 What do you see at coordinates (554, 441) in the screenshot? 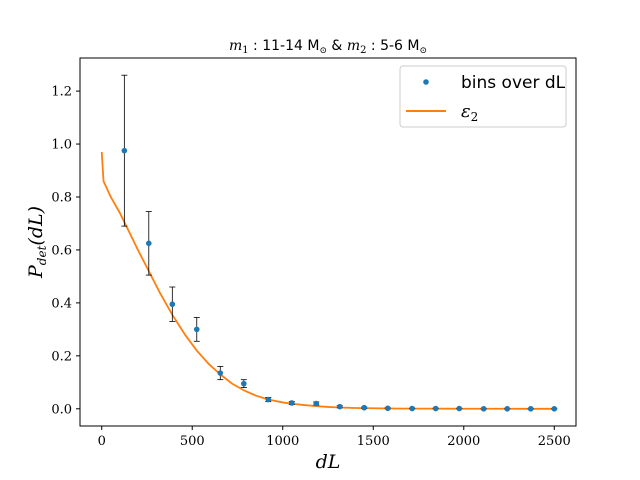
I see `x-tick-label: 2500` at bounding box center [554, 441].